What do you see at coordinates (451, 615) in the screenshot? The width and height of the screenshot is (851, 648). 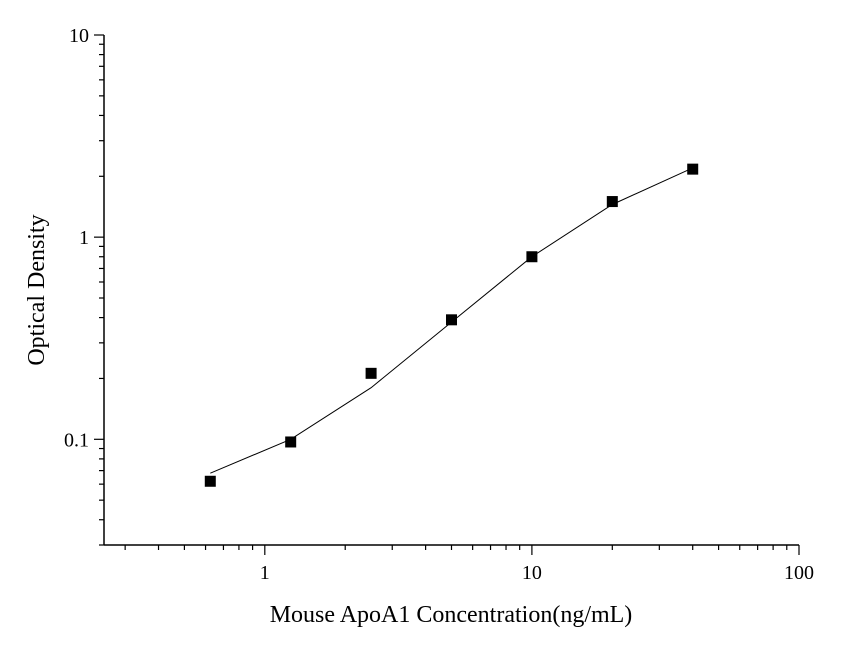 I see `x-axis-title: Mouse ApoA1 Concentration(ng/mL)` at bounding box center [451, 615].